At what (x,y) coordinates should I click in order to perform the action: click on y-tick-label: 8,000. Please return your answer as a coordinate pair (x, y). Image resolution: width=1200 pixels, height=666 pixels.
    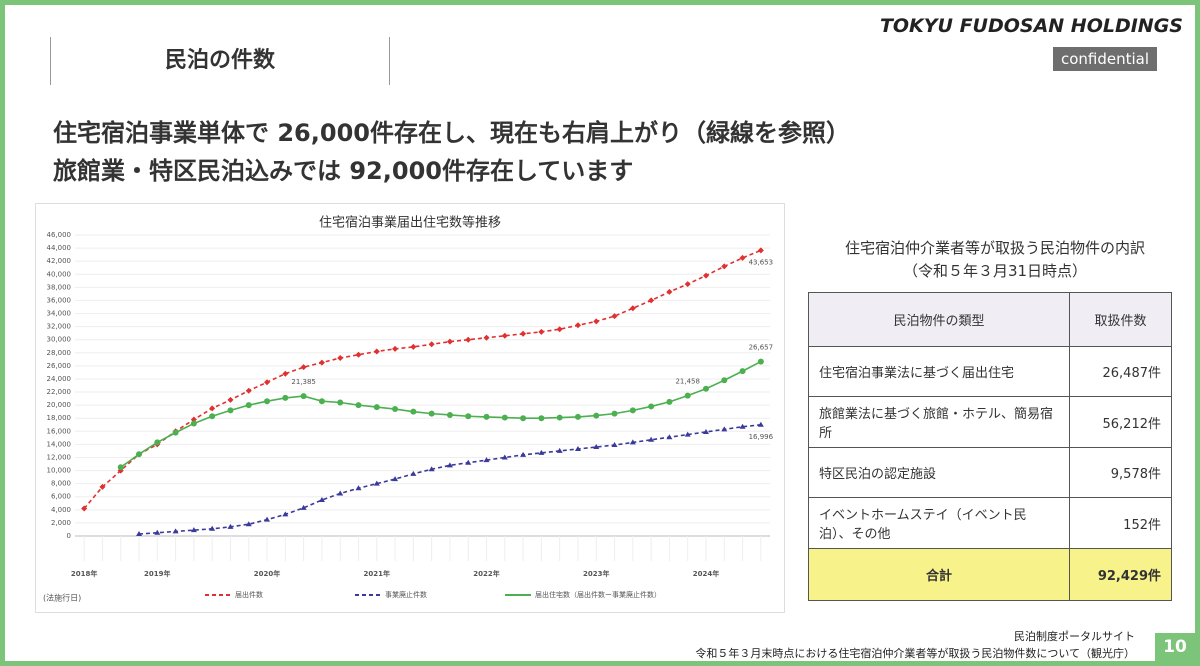
    Looking at the image, I should click on (61, 484).